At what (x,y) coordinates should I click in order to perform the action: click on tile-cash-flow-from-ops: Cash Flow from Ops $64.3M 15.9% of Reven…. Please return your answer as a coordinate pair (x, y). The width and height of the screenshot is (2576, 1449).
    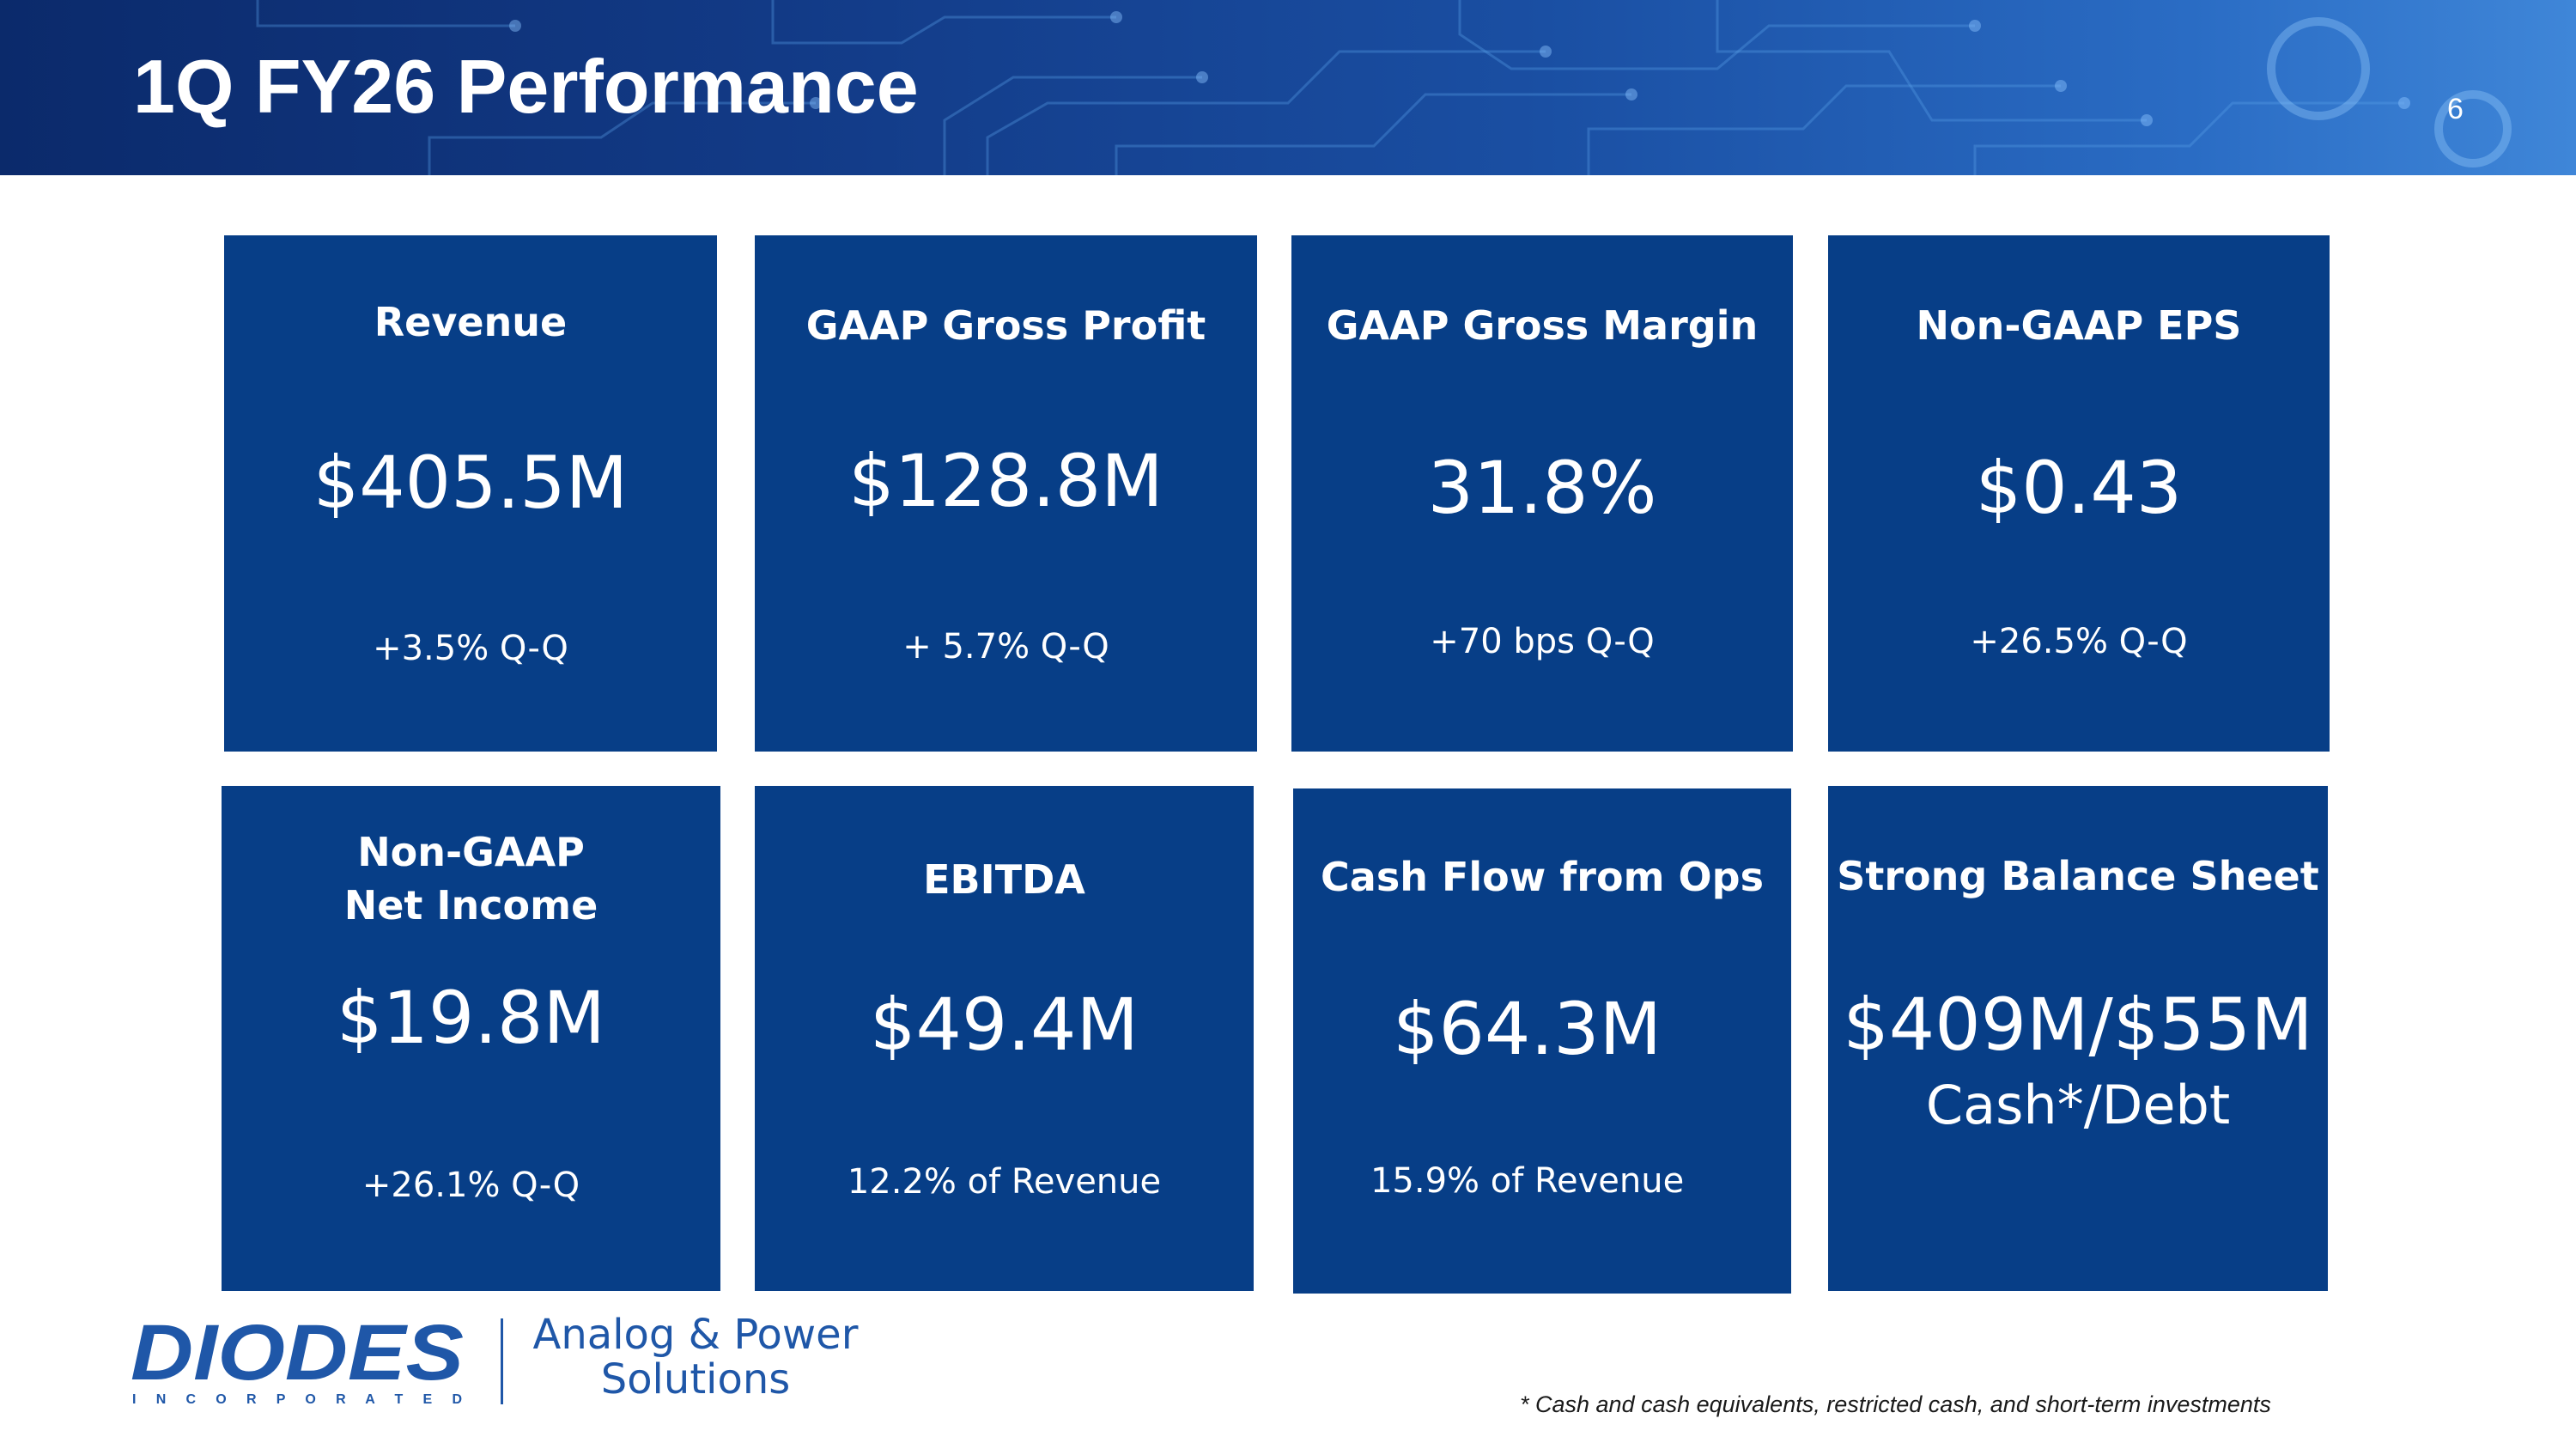
    Looking at the image, I should click on (1542, 1041).